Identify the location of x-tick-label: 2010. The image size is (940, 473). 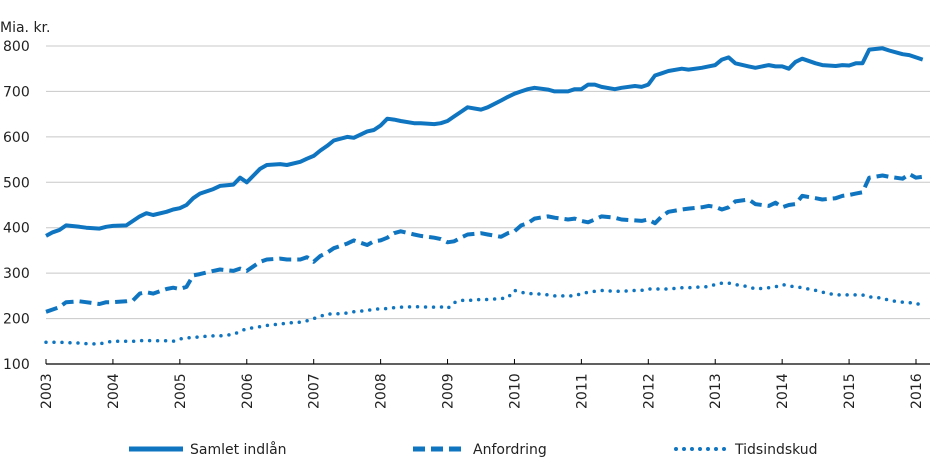
(515, 391).